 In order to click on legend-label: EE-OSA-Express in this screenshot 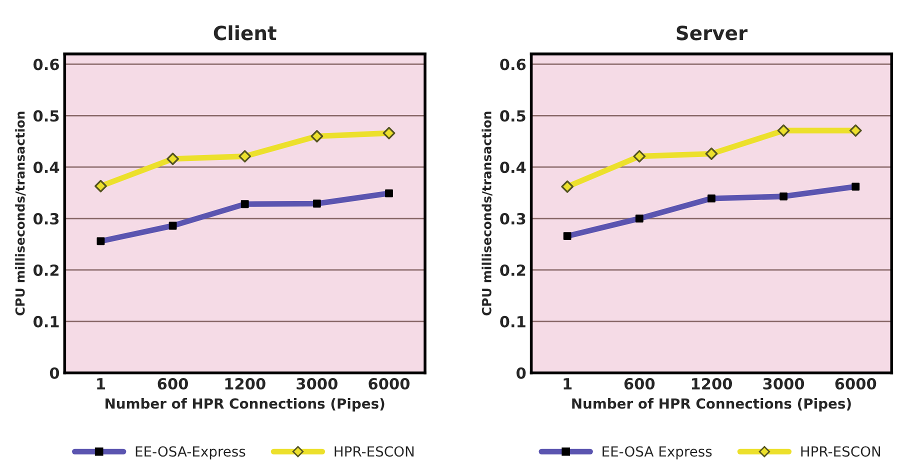, I will do `click(191, 453)`.